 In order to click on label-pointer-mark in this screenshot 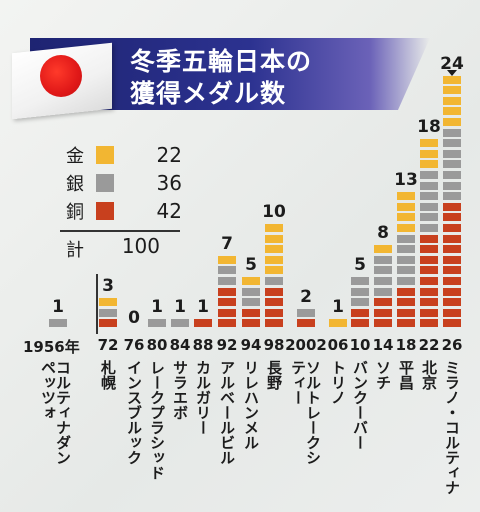, I will do `click(452, 72)`.